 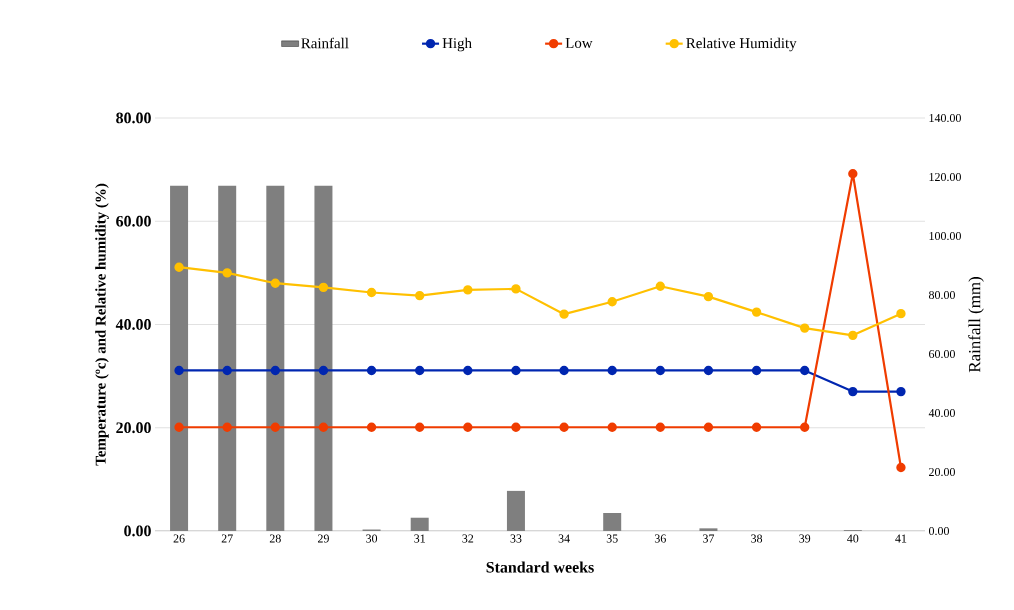 I want to click on x-tick-label: 37, so click(x=709, y=538).